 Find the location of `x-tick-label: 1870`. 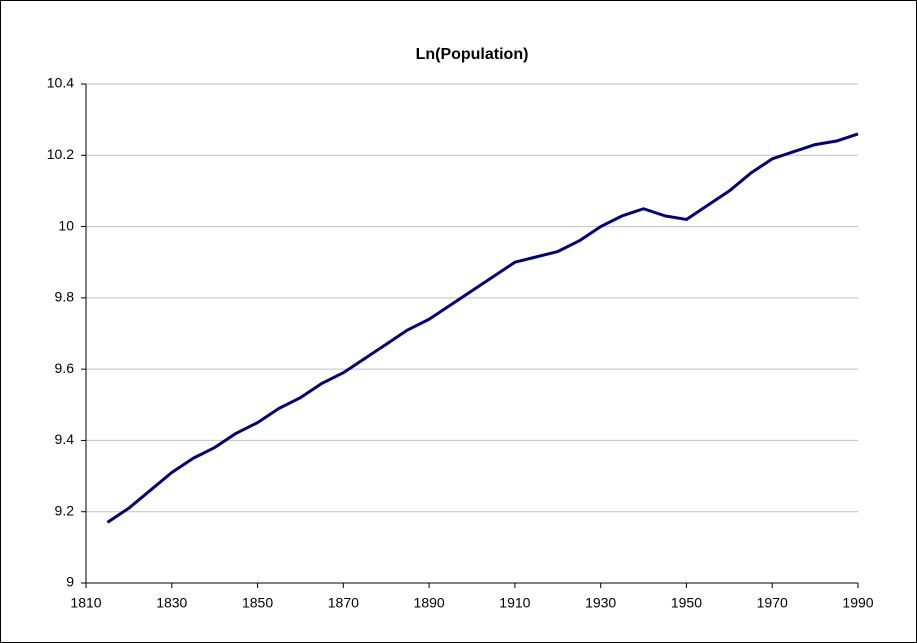

x-tick-label: 1870 is located at coordinates (343, 603).